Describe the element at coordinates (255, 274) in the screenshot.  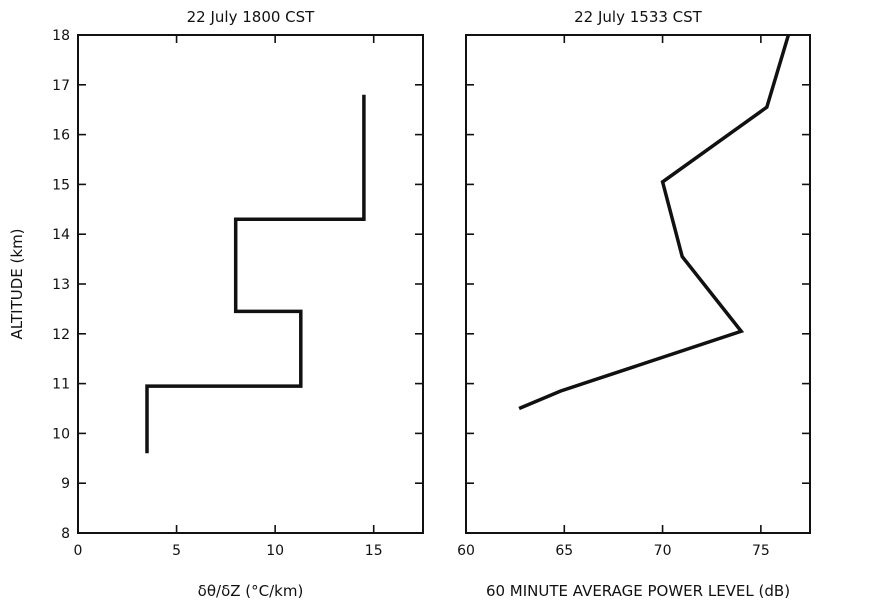
I see `temperature-gradient-line` at that location.